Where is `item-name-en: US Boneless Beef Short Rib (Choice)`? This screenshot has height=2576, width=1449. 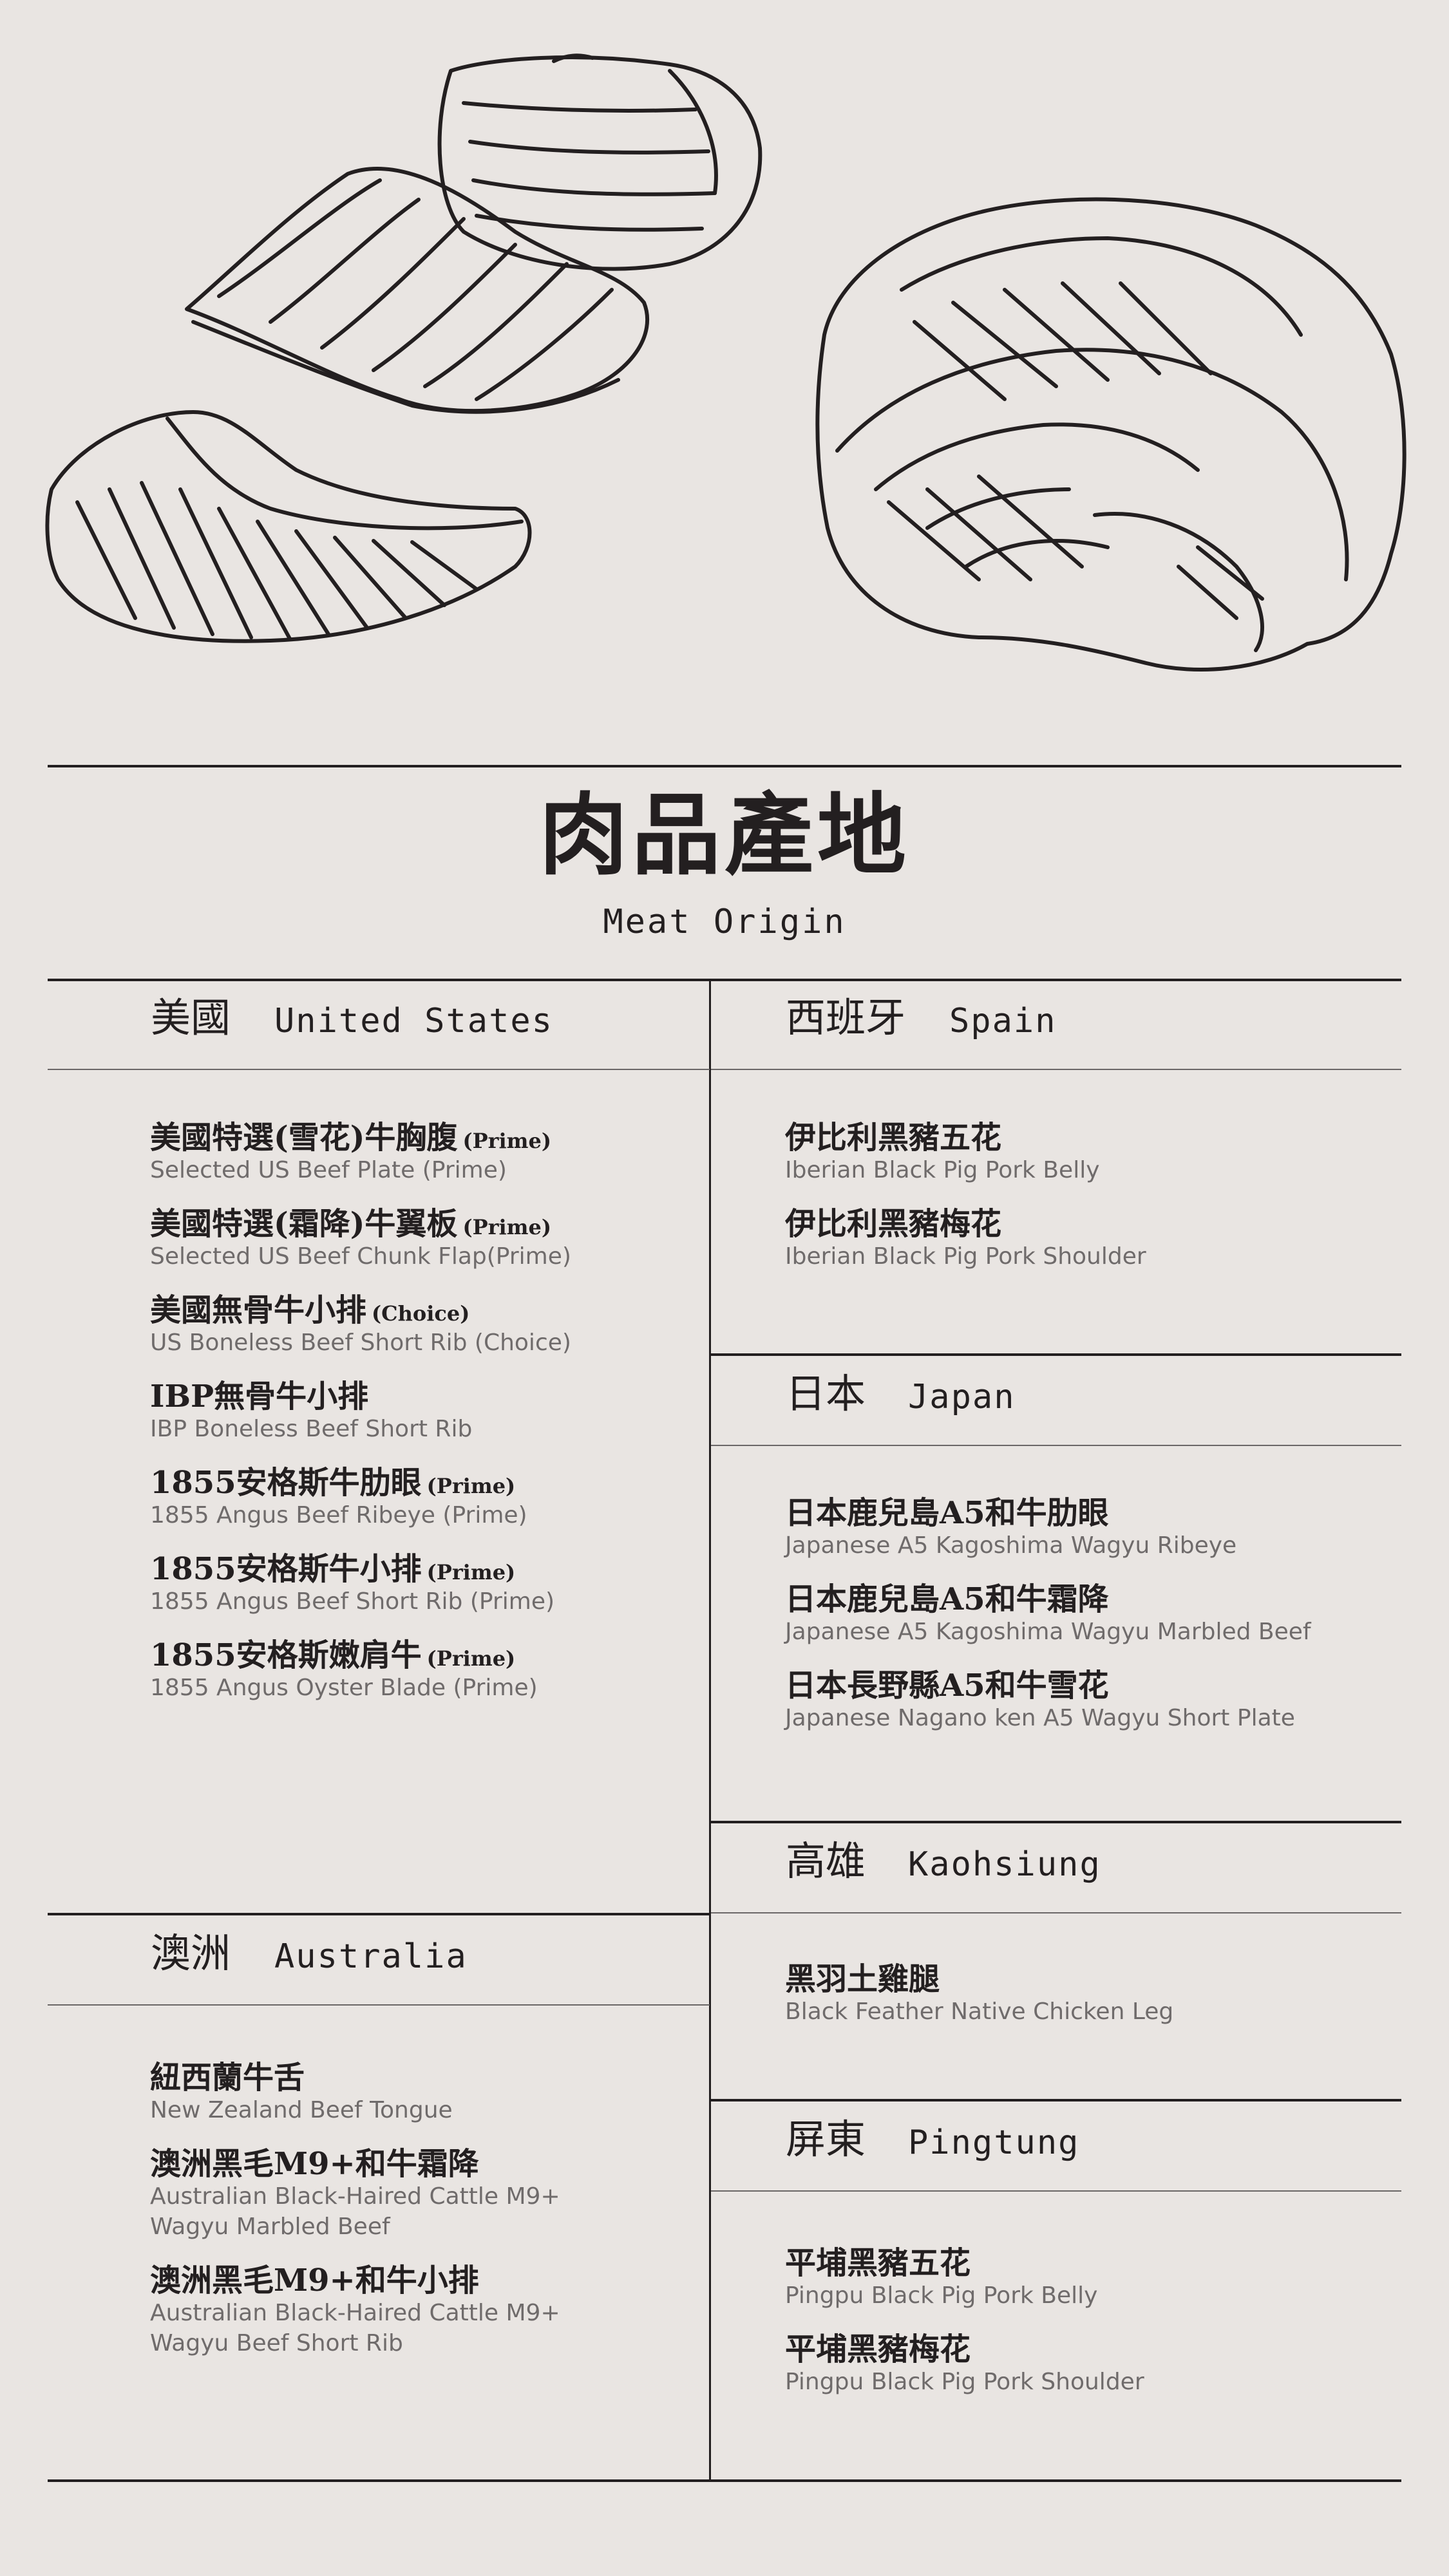
item-name-en: US Boneless Beef Short Rib (Choice) is located at coordinates (361, 1343).